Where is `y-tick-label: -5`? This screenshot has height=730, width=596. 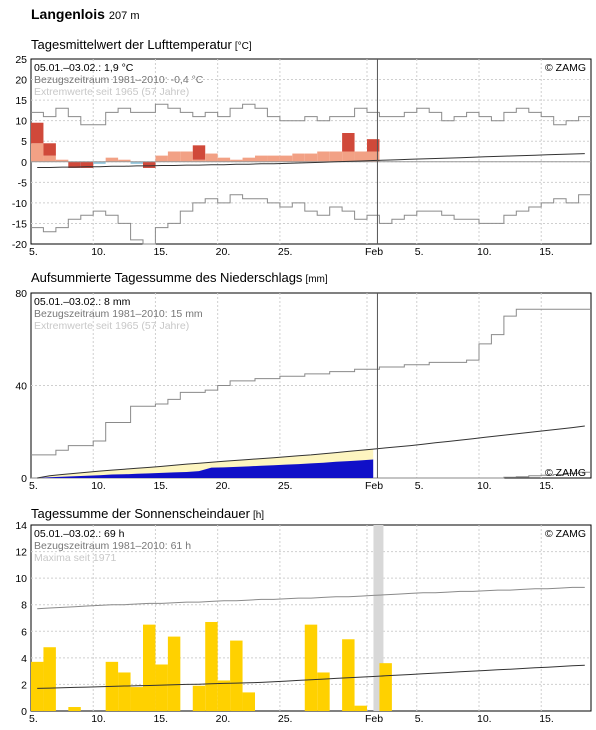 y-tick-label: -5 is located at coordinates (22, 183).